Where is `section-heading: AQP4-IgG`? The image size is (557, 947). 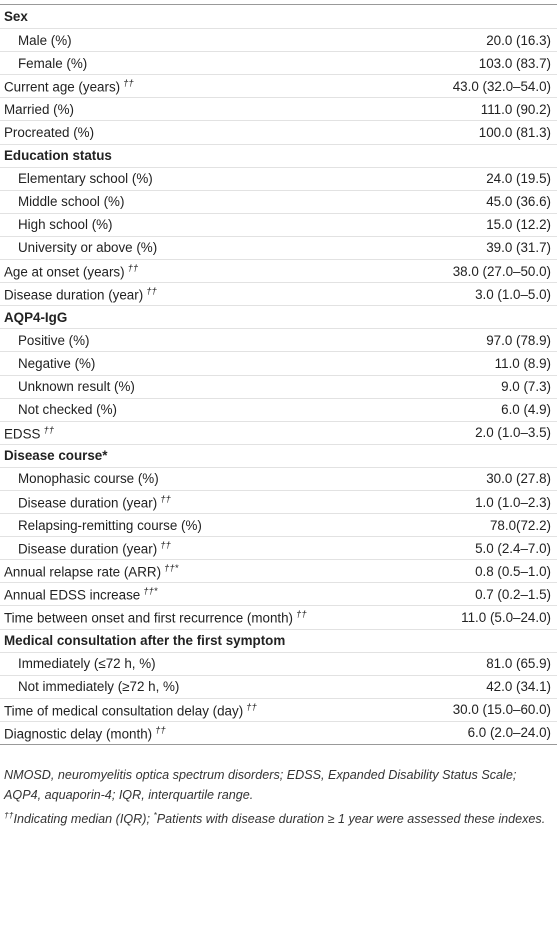 section-heading: AQP4-IgG is located at coordinates (36, 317).